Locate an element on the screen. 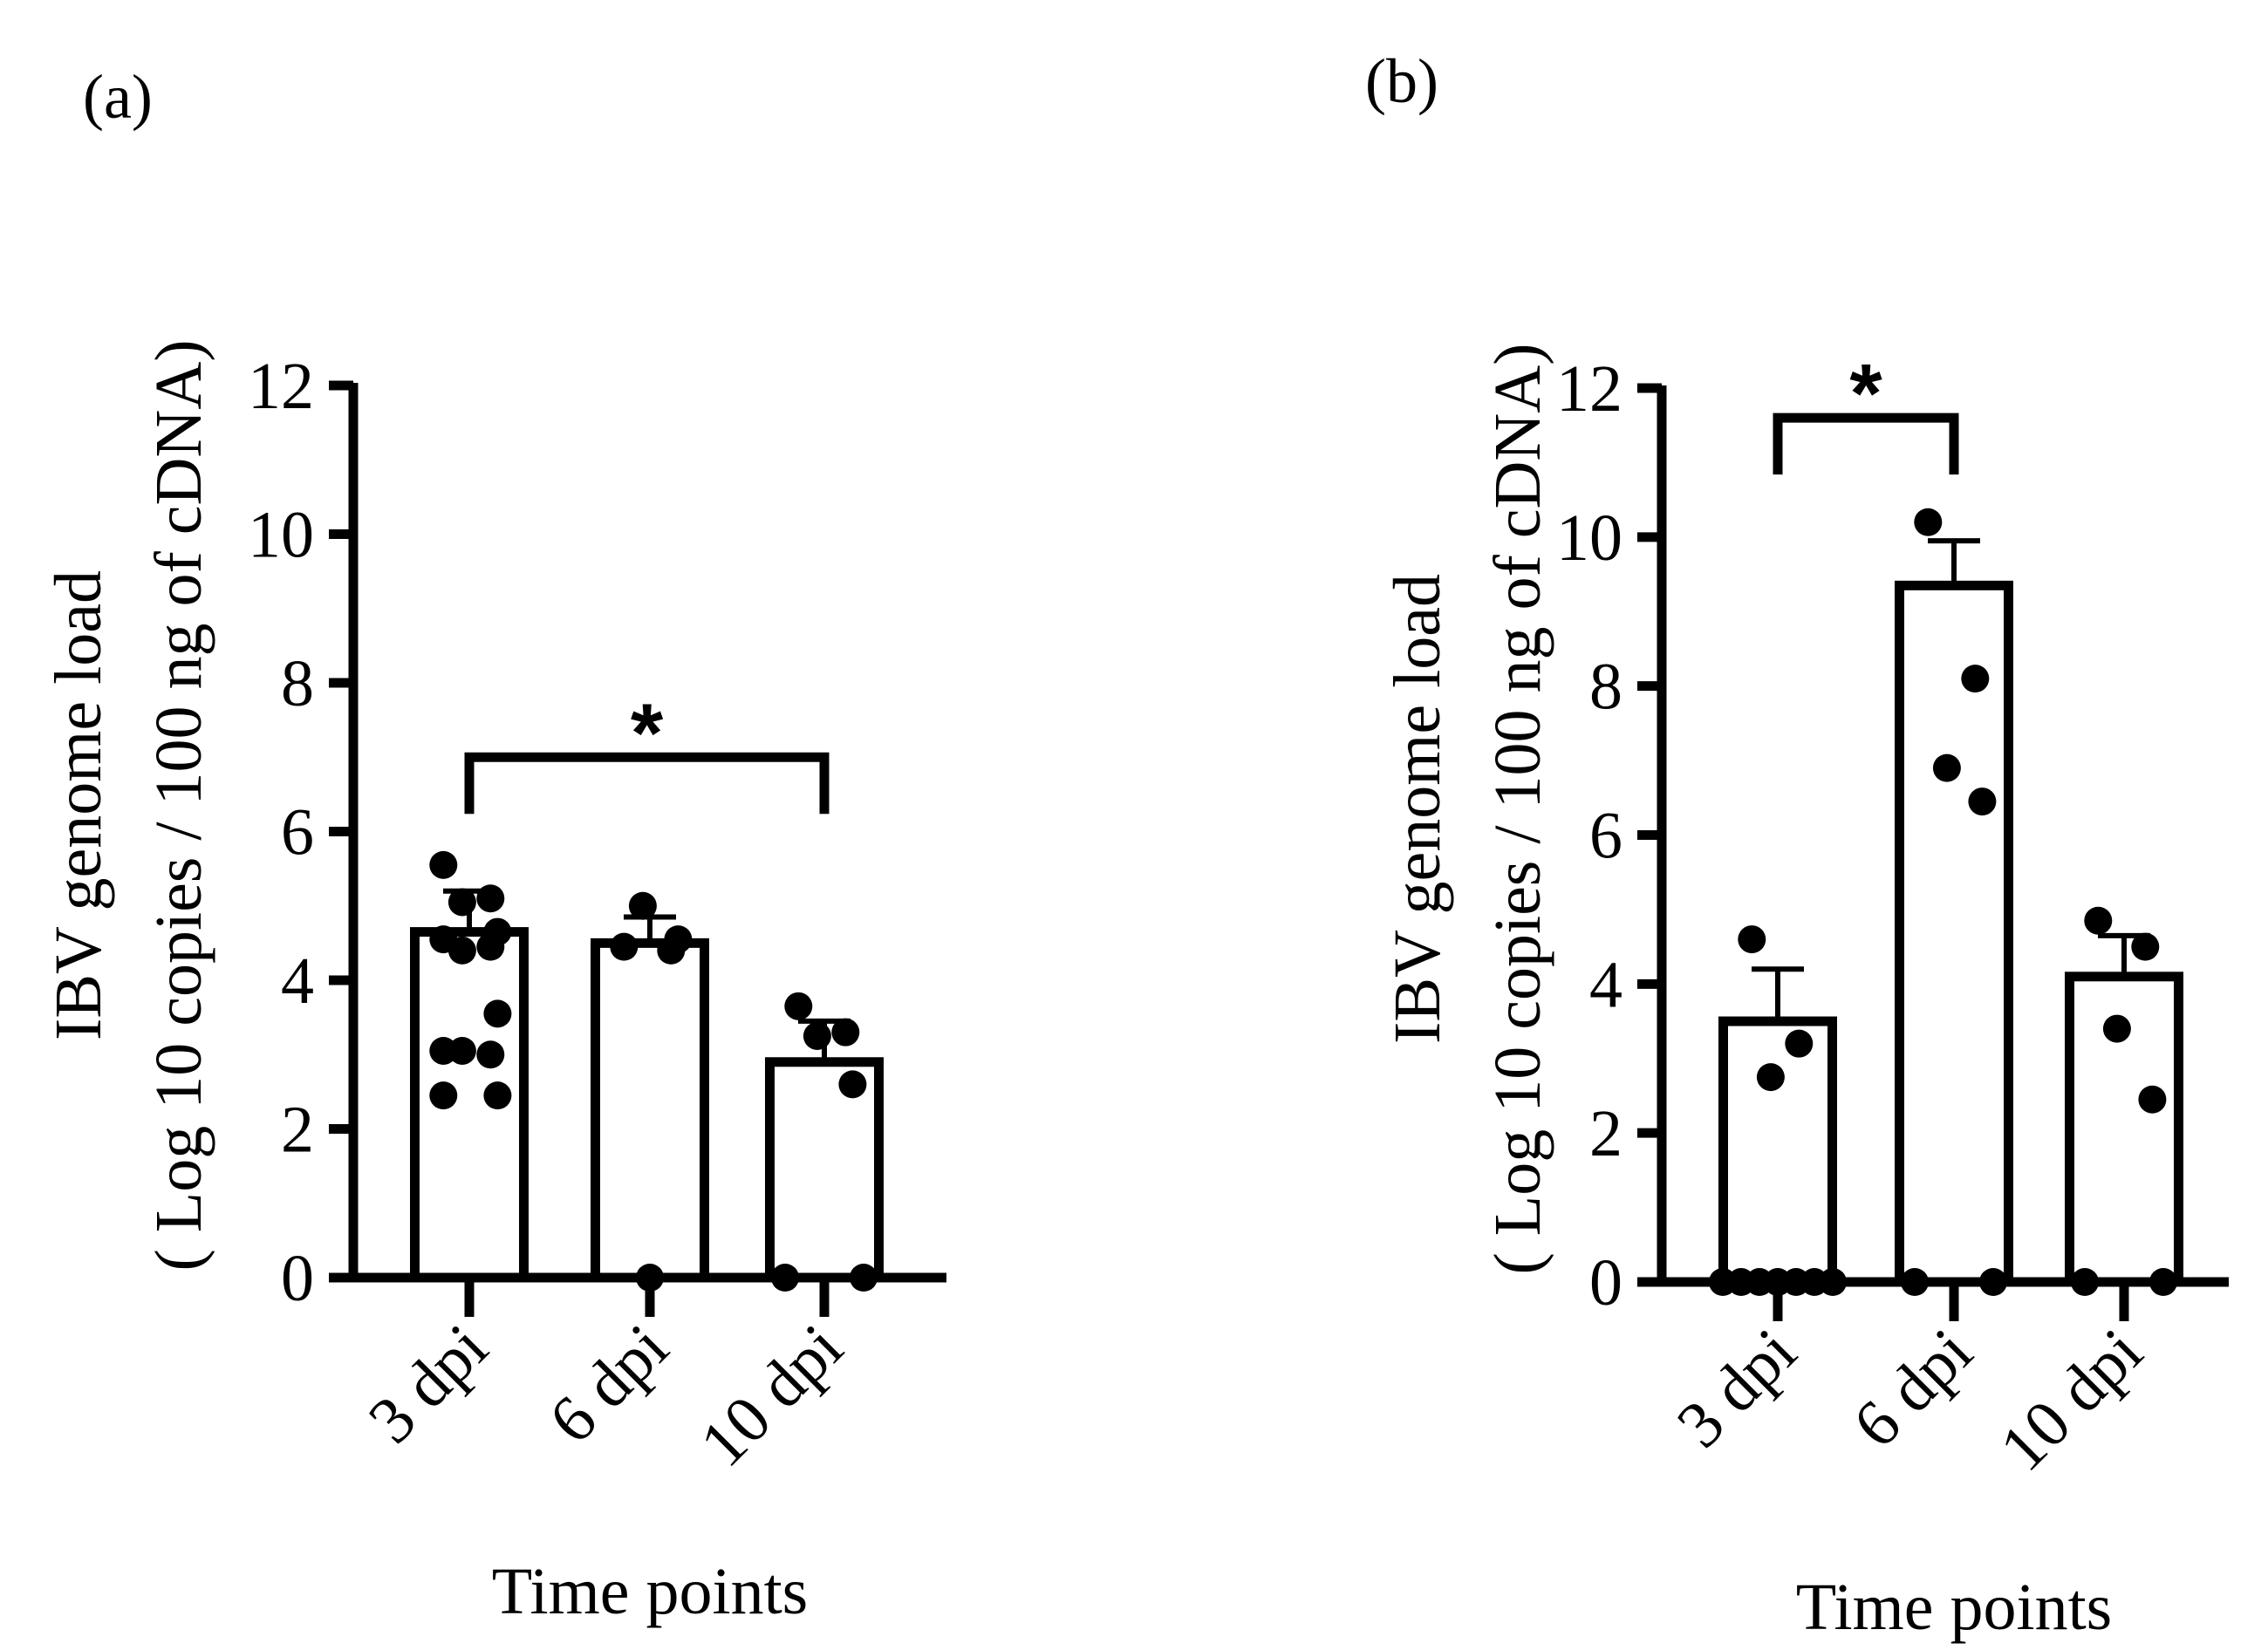 The height and width of the screenshot is (1650, 2268). bar-3-dpi is located at coordinates (1778, 1151).